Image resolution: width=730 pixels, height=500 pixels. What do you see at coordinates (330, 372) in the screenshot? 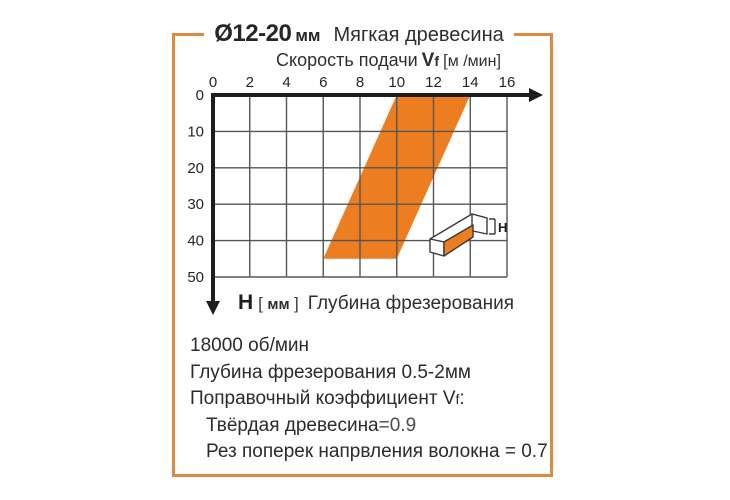
I see `note-depth-range: Глубина фрезерования 0.5-2мм` at bounding box center [330, 372].